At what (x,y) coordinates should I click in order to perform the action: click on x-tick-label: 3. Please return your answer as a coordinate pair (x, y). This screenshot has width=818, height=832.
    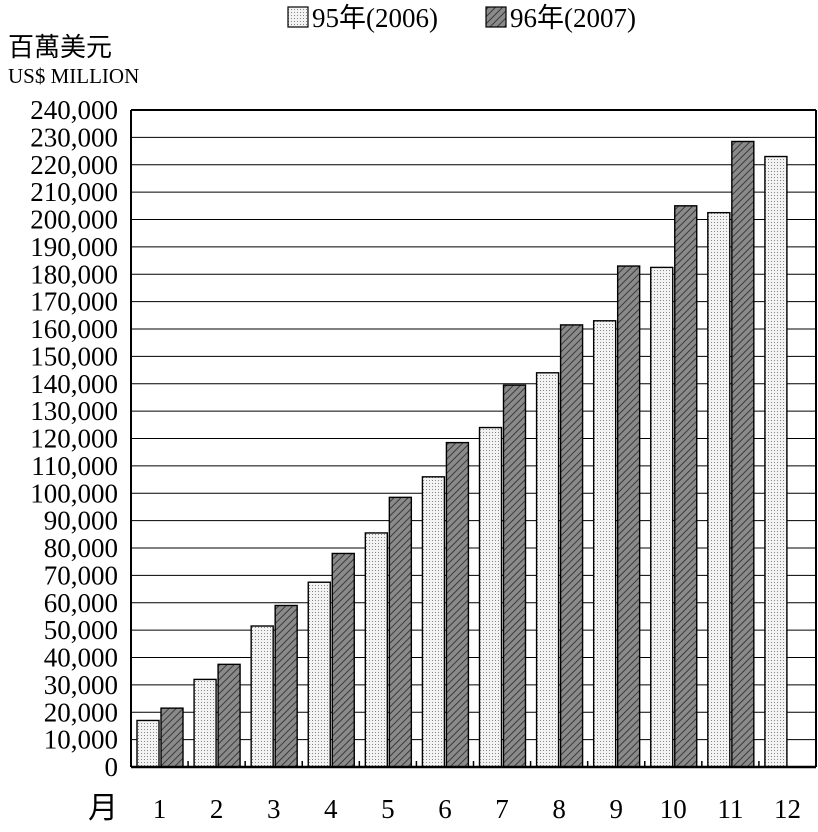
    Looking at the image, I should click on (274, 809).